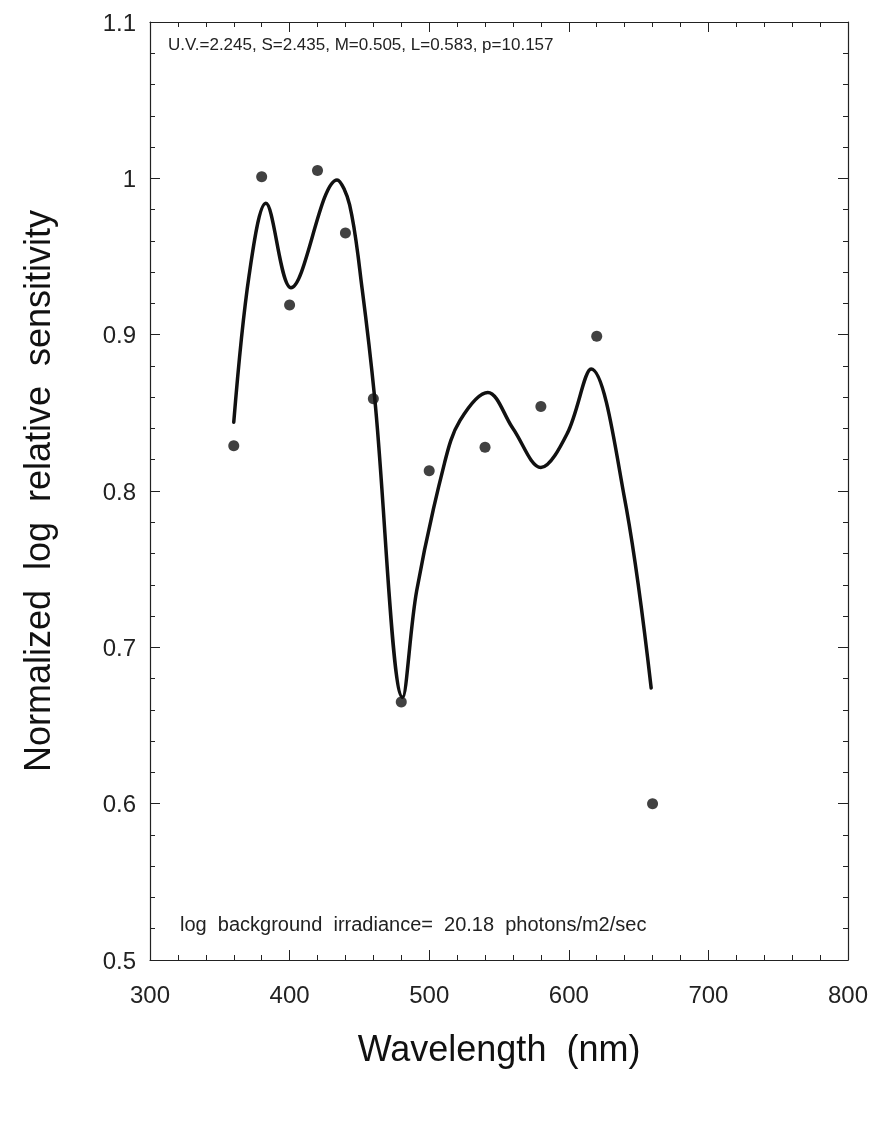  Describe the element at coordinates (37, 491) in the screenshot. I see `y-axis-title: Normalized log relative sensitivity` at that location.